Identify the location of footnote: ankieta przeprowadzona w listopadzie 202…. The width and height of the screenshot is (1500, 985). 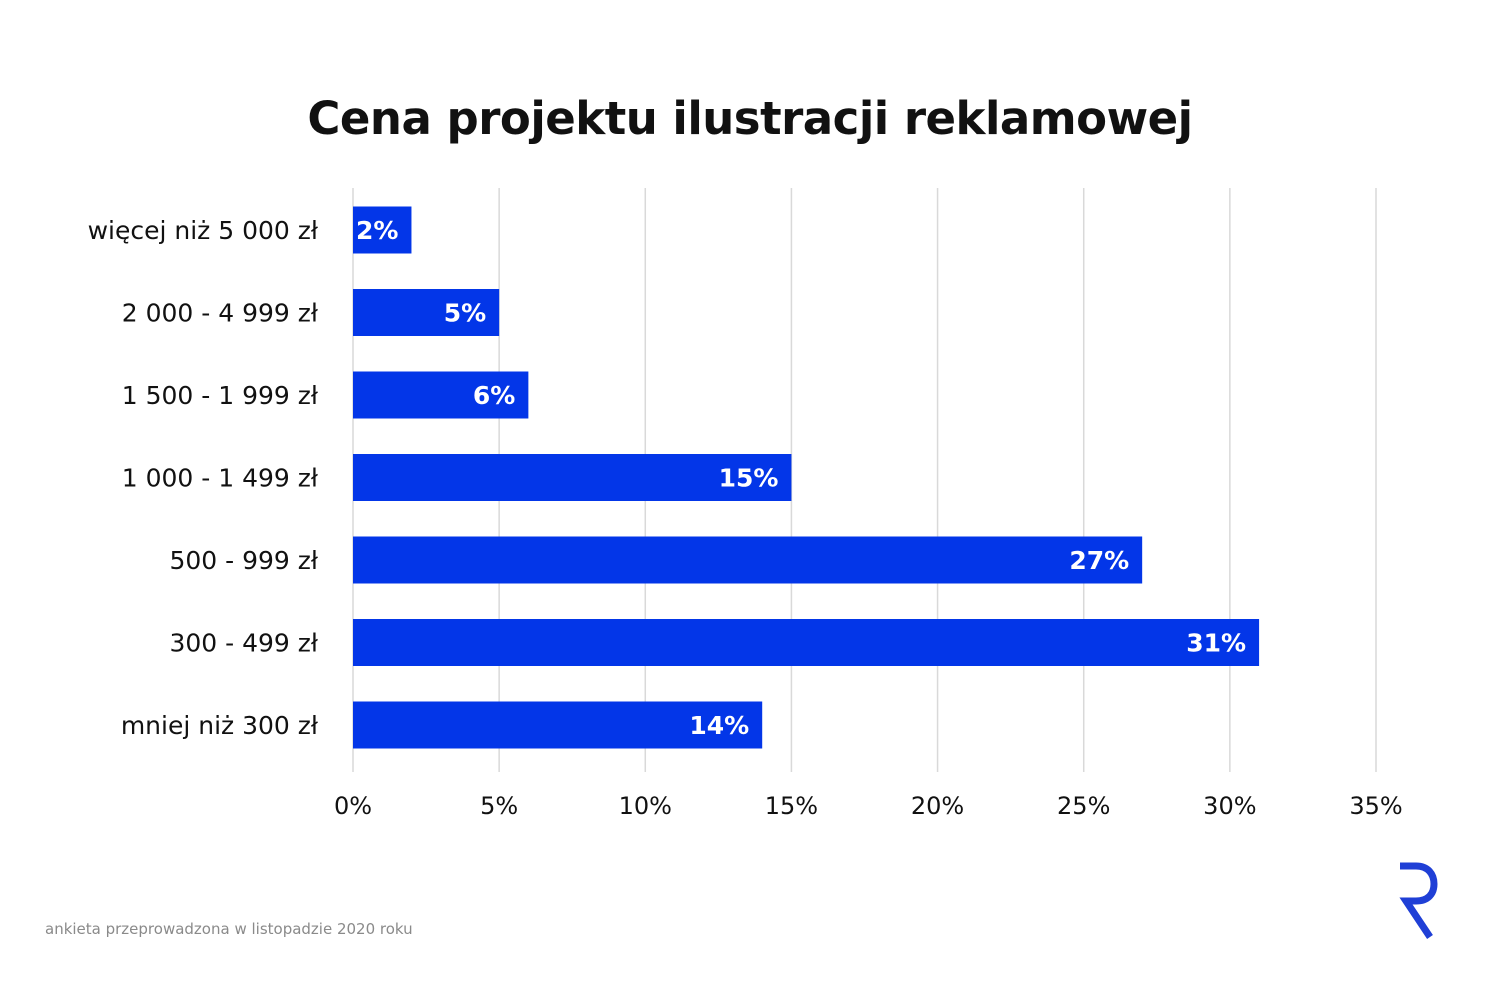
(229, 929).